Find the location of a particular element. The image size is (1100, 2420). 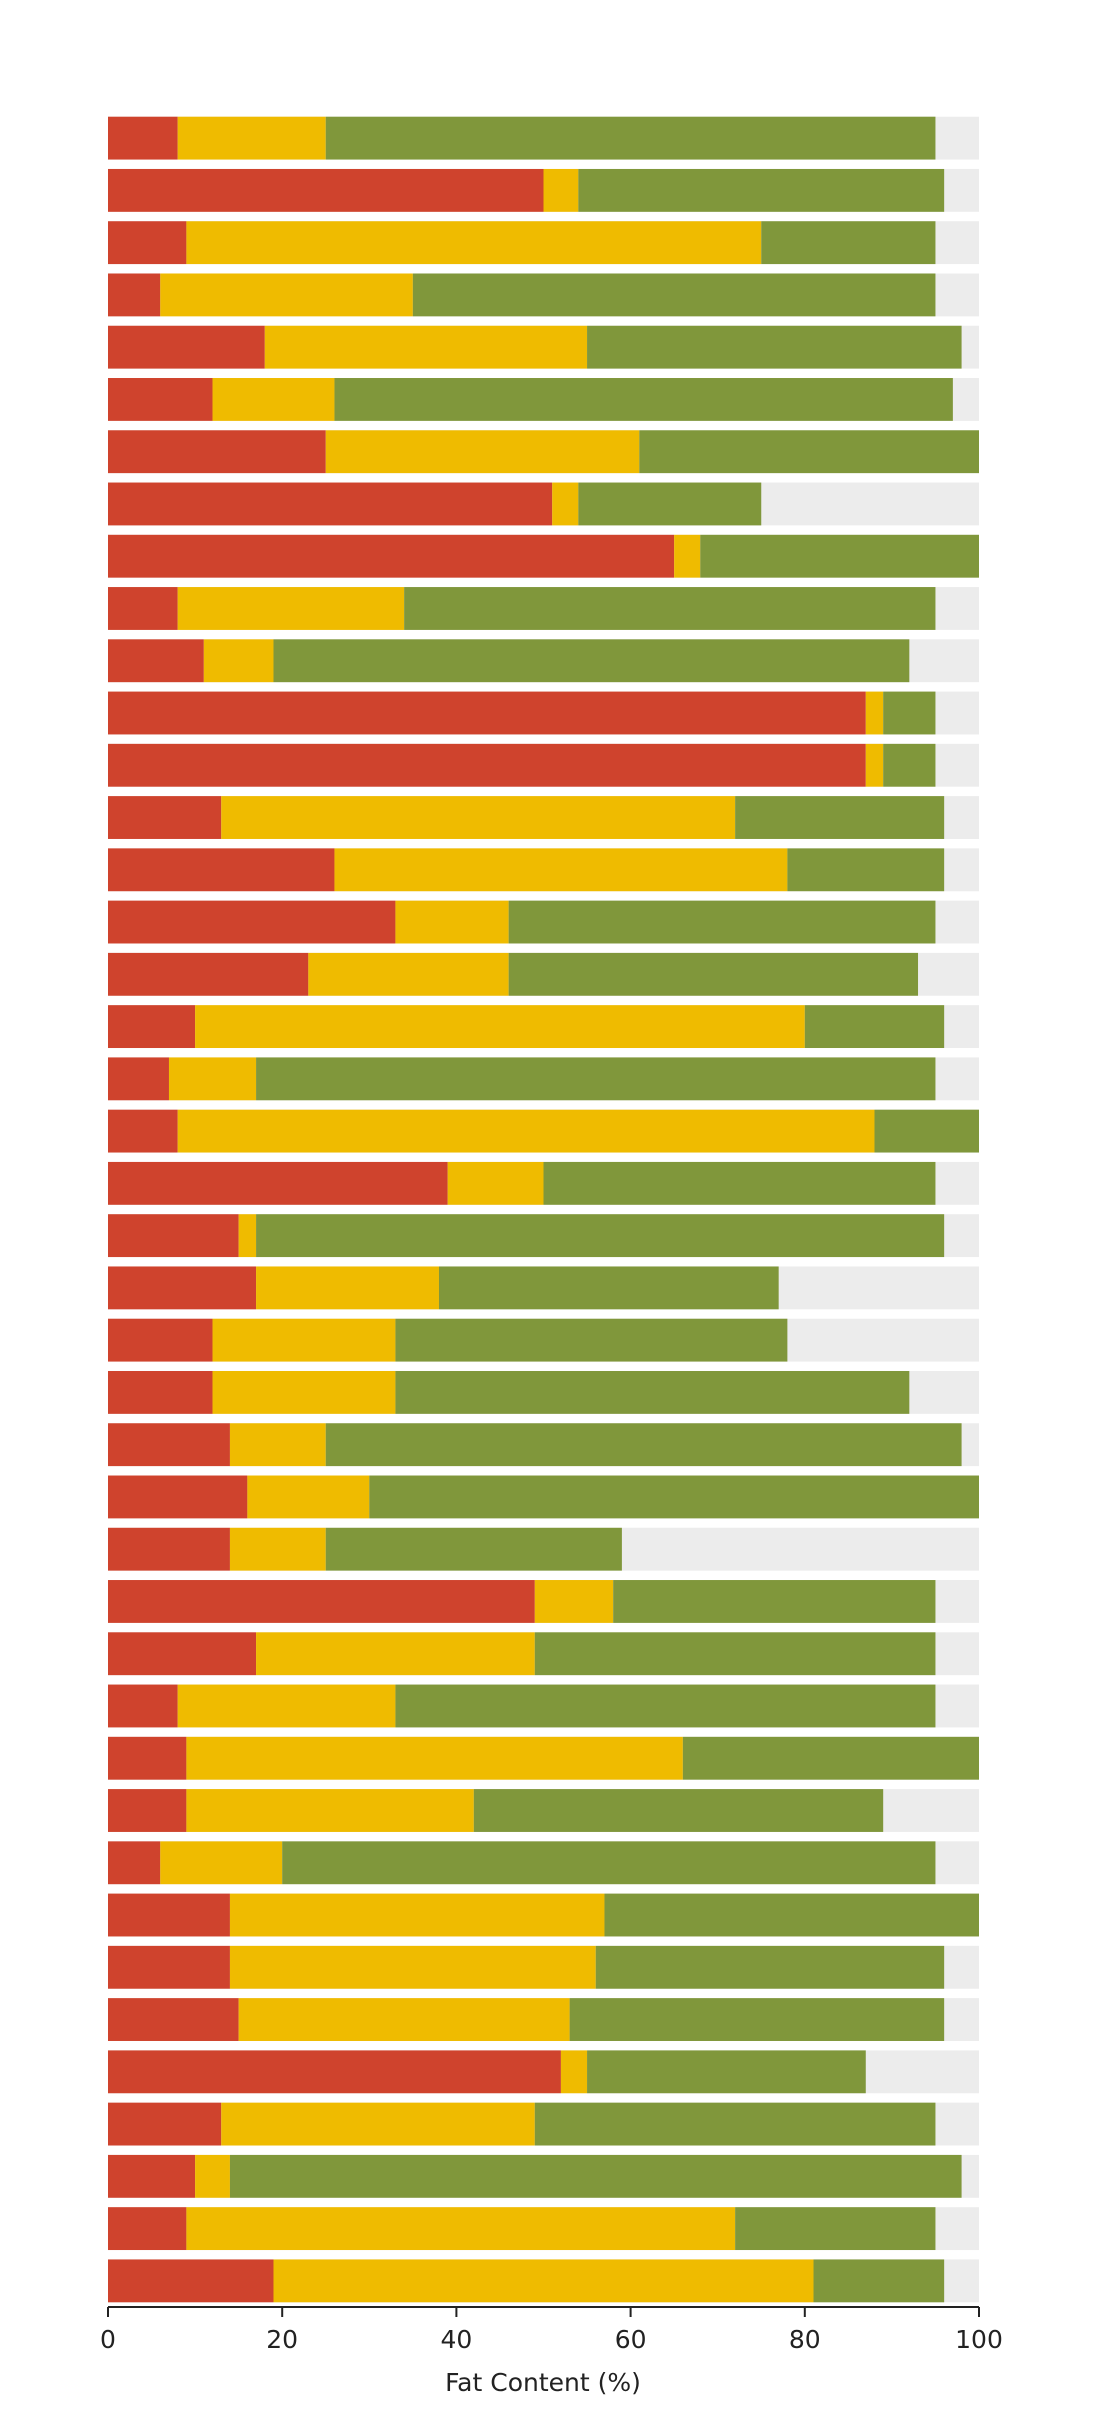

x-tick-label: 0 is located at coordinates (108, 2339).